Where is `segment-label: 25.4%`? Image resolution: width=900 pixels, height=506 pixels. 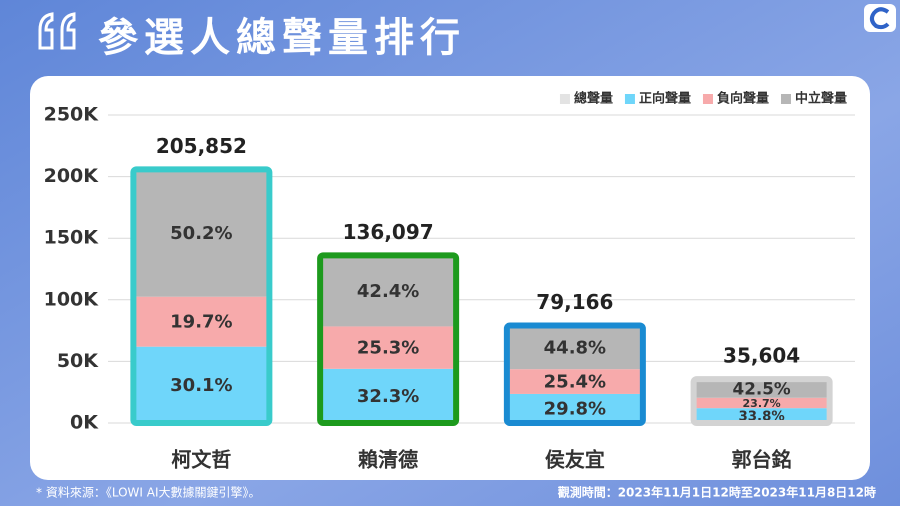
segment-label: 25.4% is located at coordinates (575, 382).